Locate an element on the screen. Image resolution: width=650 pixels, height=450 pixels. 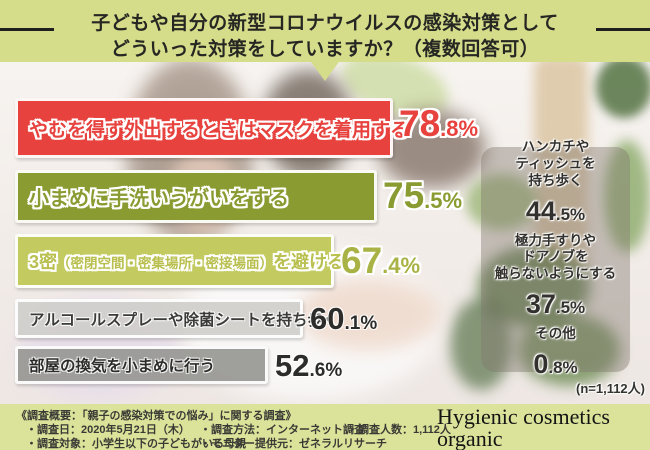
bar-value-mask: 78.8% is located at coordinates (438, 124).